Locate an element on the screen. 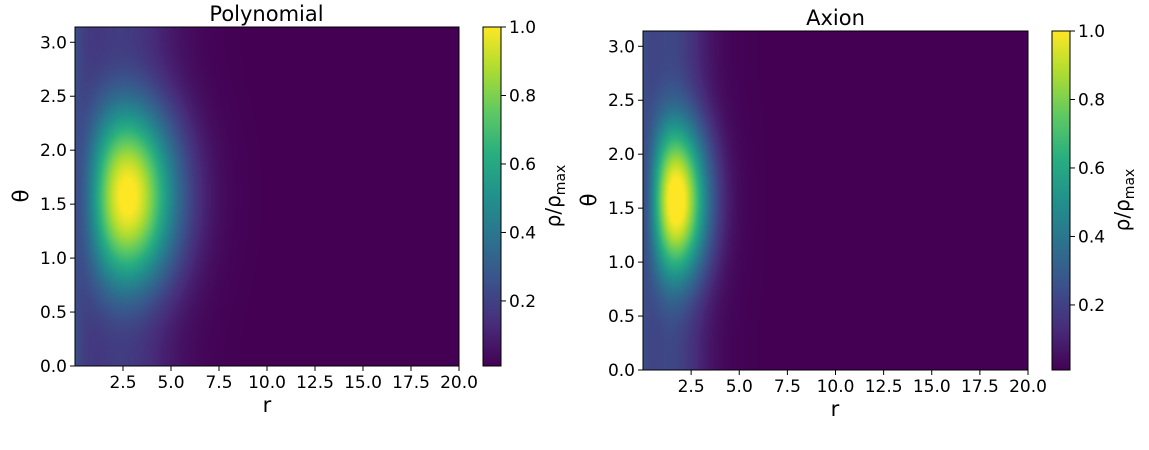 Image resolution: width=1149 pixels, height=450 pixels. panel-title: Axion is located at coordinates (835, 18).